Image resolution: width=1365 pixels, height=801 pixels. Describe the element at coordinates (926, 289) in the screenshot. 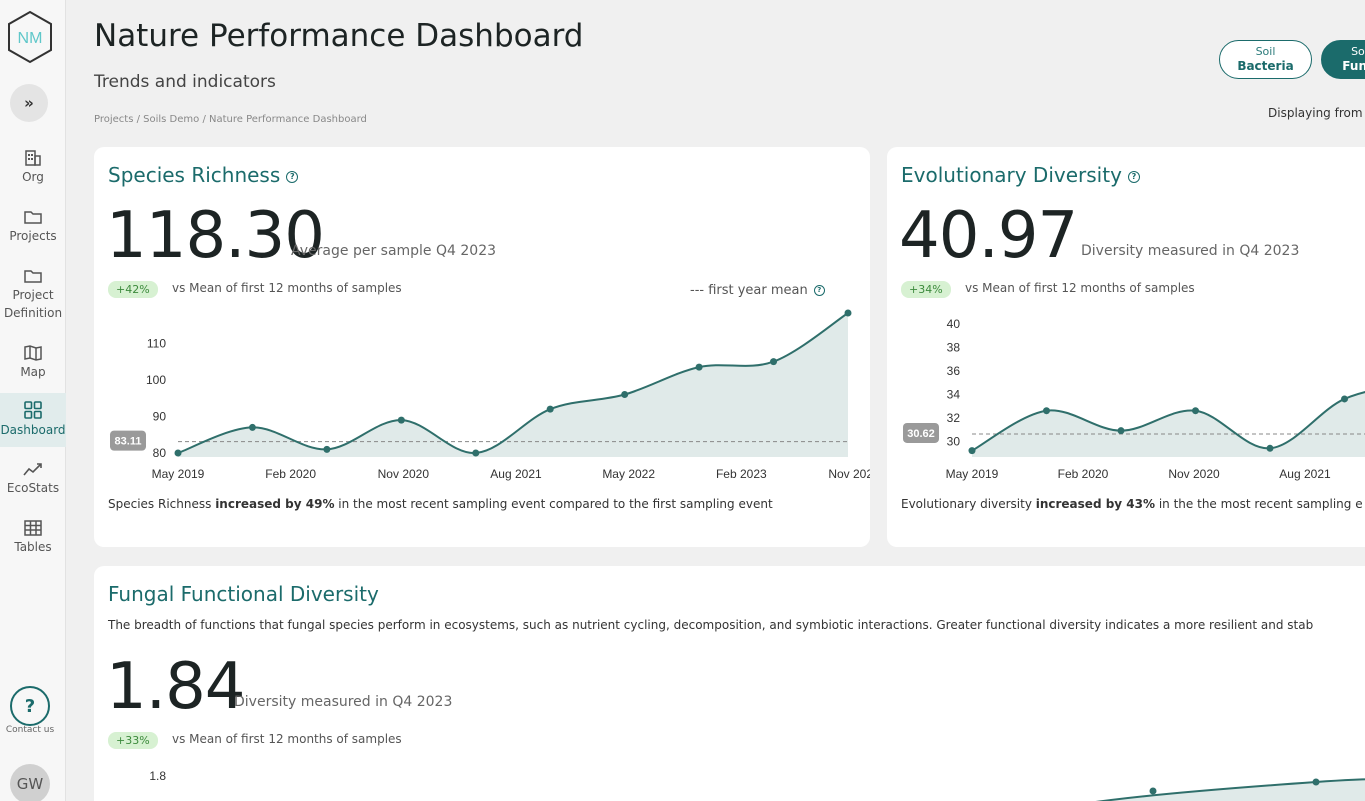

I see `change-badge: +34%` at that location.